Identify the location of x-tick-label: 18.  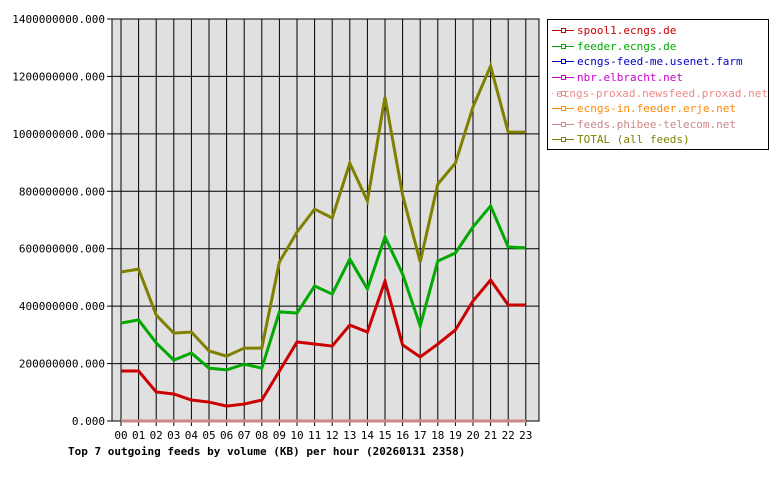
(437, 435).